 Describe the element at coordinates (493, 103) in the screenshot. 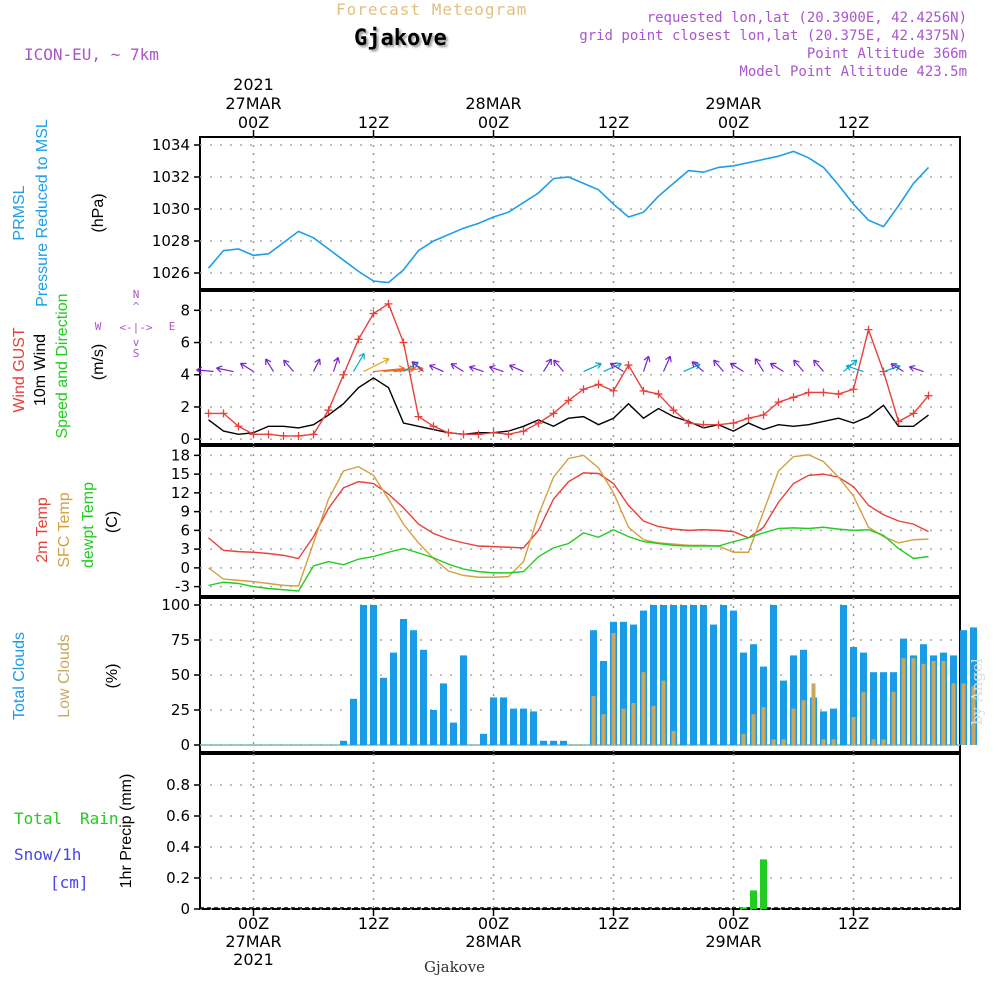

I see `top-time-label: 28MAR` at that location.